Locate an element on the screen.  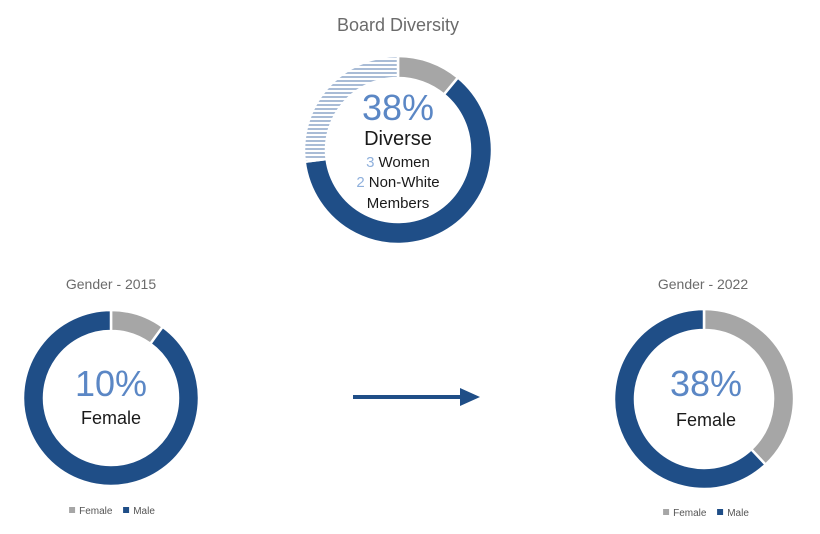
board-diversity-center: 38% Diverse 3 Women 2 Non-White Members is located at coordinates (397, 152).